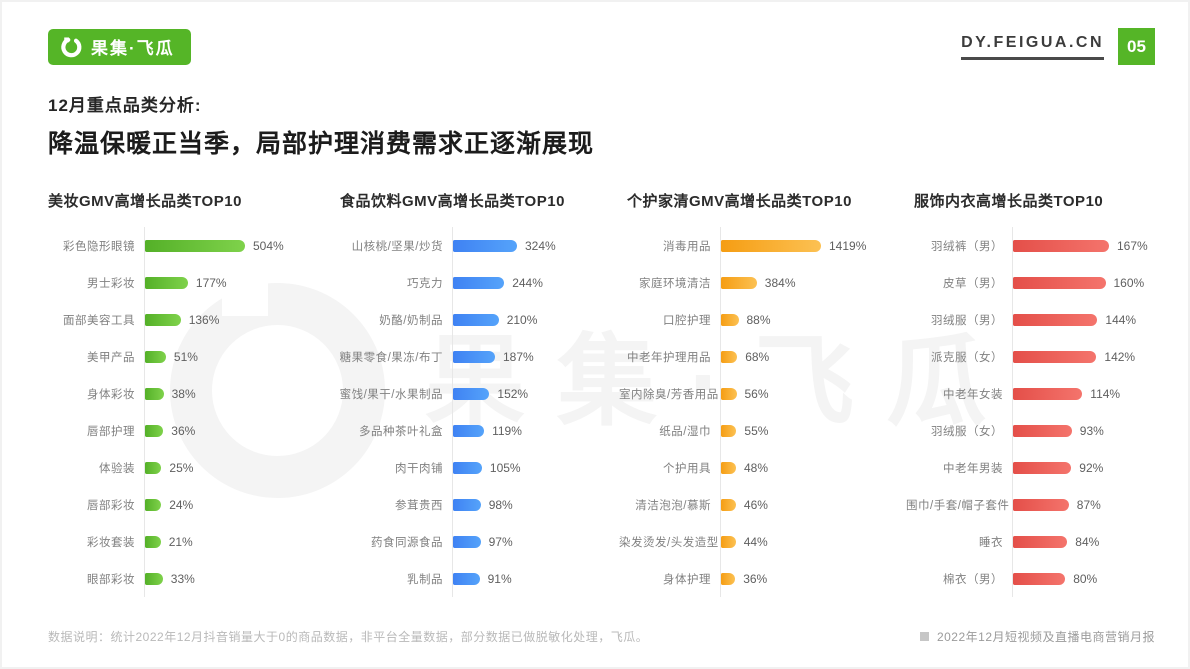 This screenshot has height=669, width=1190. Describe the element at coordinates (1033, 245) in the screenshot. I see `chart-row: 羽绒裤（男） 167%` at that location.